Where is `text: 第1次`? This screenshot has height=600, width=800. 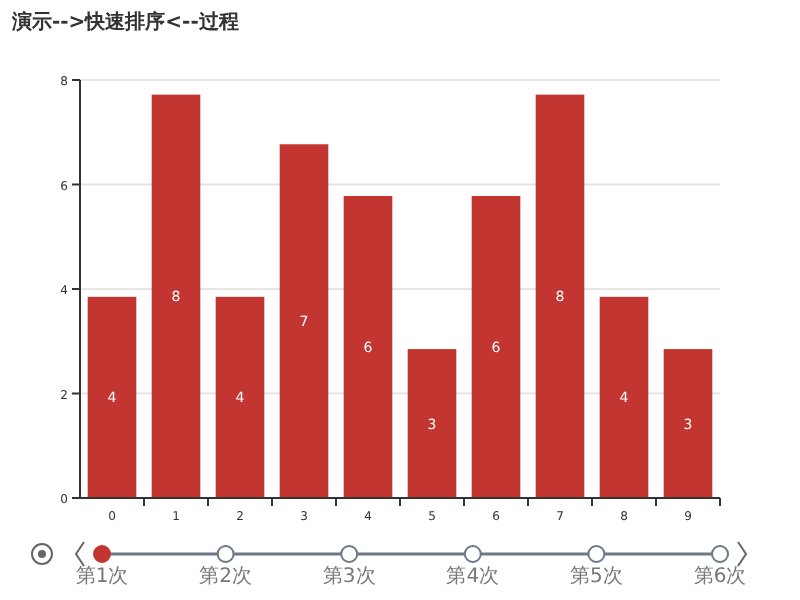
text: 第1次 is located at coordinates (102, 576).